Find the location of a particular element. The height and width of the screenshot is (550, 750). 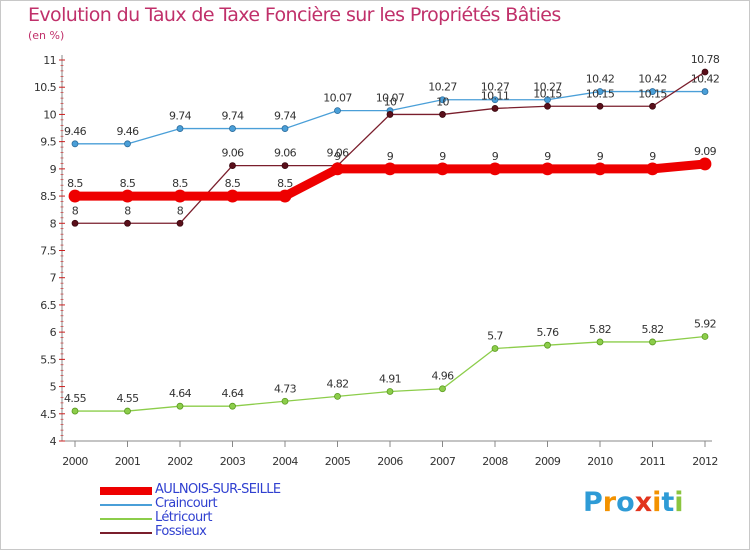

legend-label: Fossieux is located at coordinates (181, 531).